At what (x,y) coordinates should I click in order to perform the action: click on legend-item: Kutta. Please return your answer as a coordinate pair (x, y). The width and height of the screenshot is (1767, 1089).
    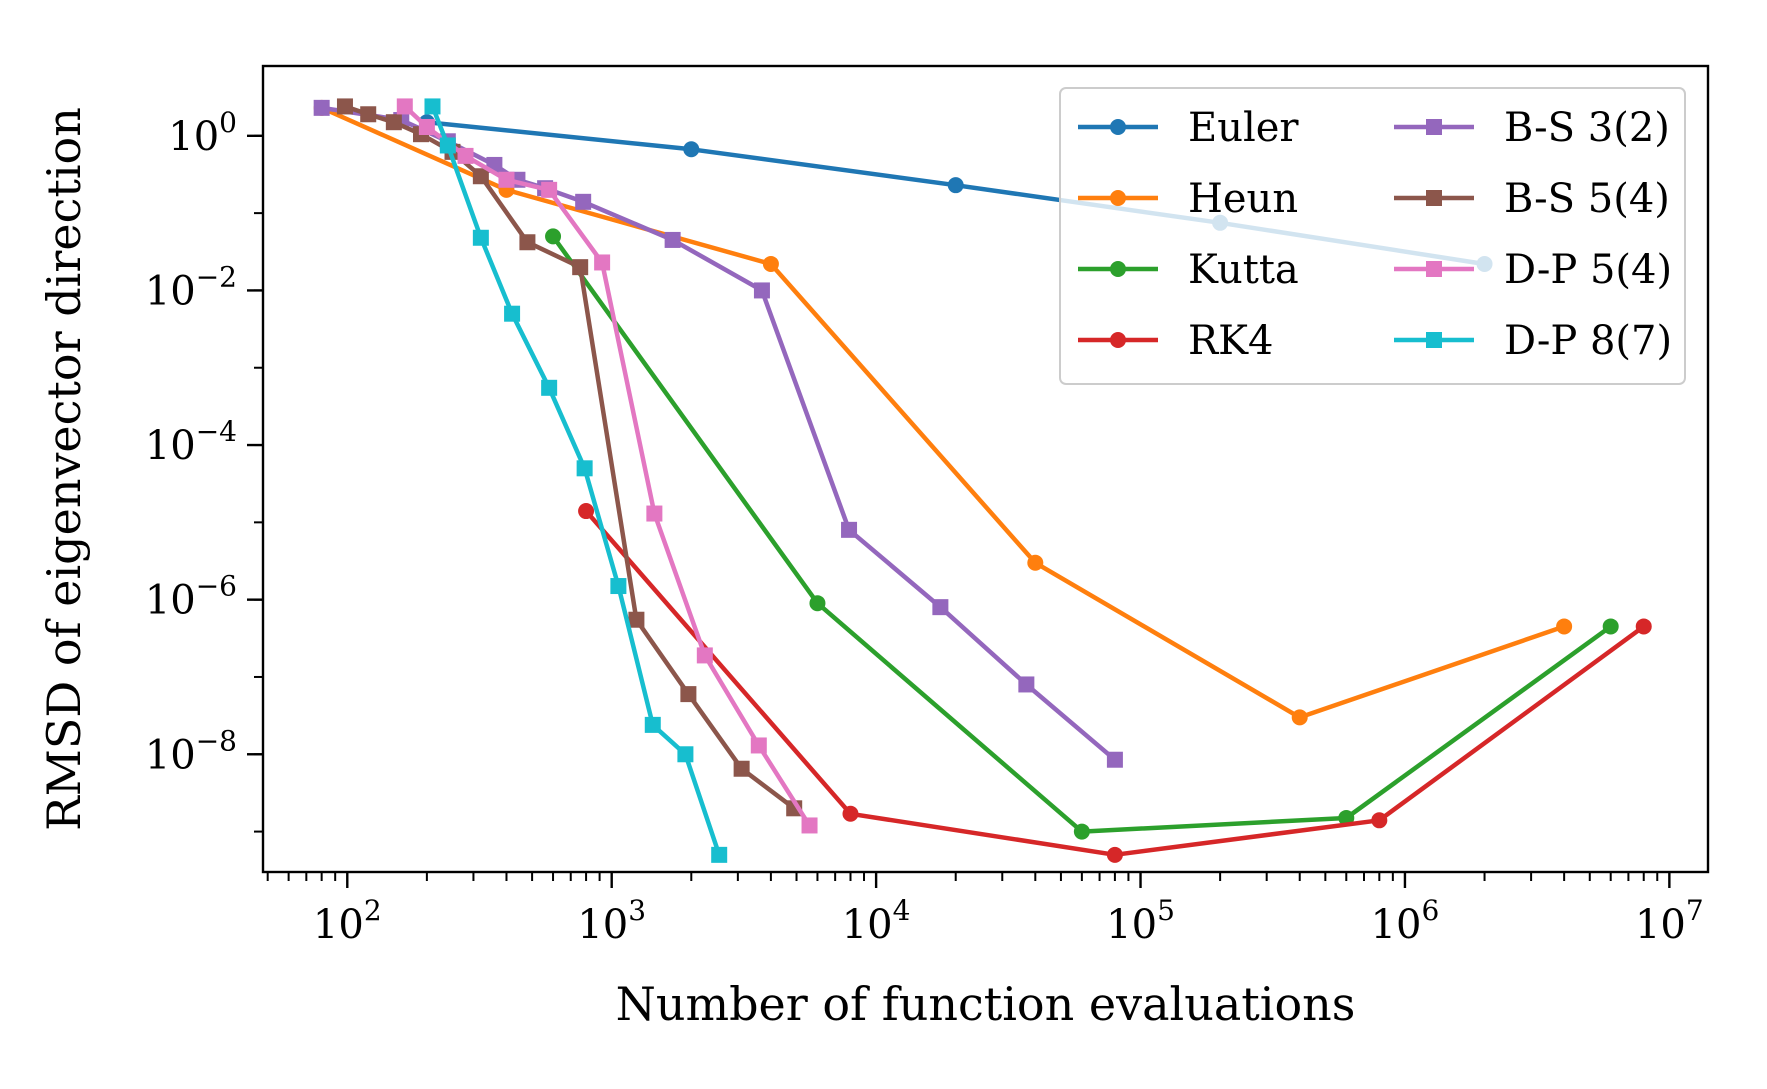
    Looking at the image, I should click on (1188, 270).